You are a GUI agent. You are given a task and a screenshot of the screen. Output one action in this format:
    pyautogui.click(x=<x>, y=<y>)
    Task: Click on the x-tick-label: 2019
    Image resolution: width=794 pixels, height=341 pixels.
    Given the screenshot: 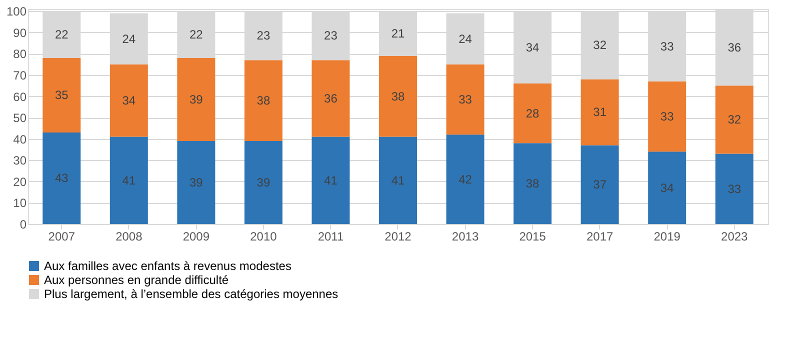 What is the action you would take?
    pyautogui.click(x=667, y=237)
    